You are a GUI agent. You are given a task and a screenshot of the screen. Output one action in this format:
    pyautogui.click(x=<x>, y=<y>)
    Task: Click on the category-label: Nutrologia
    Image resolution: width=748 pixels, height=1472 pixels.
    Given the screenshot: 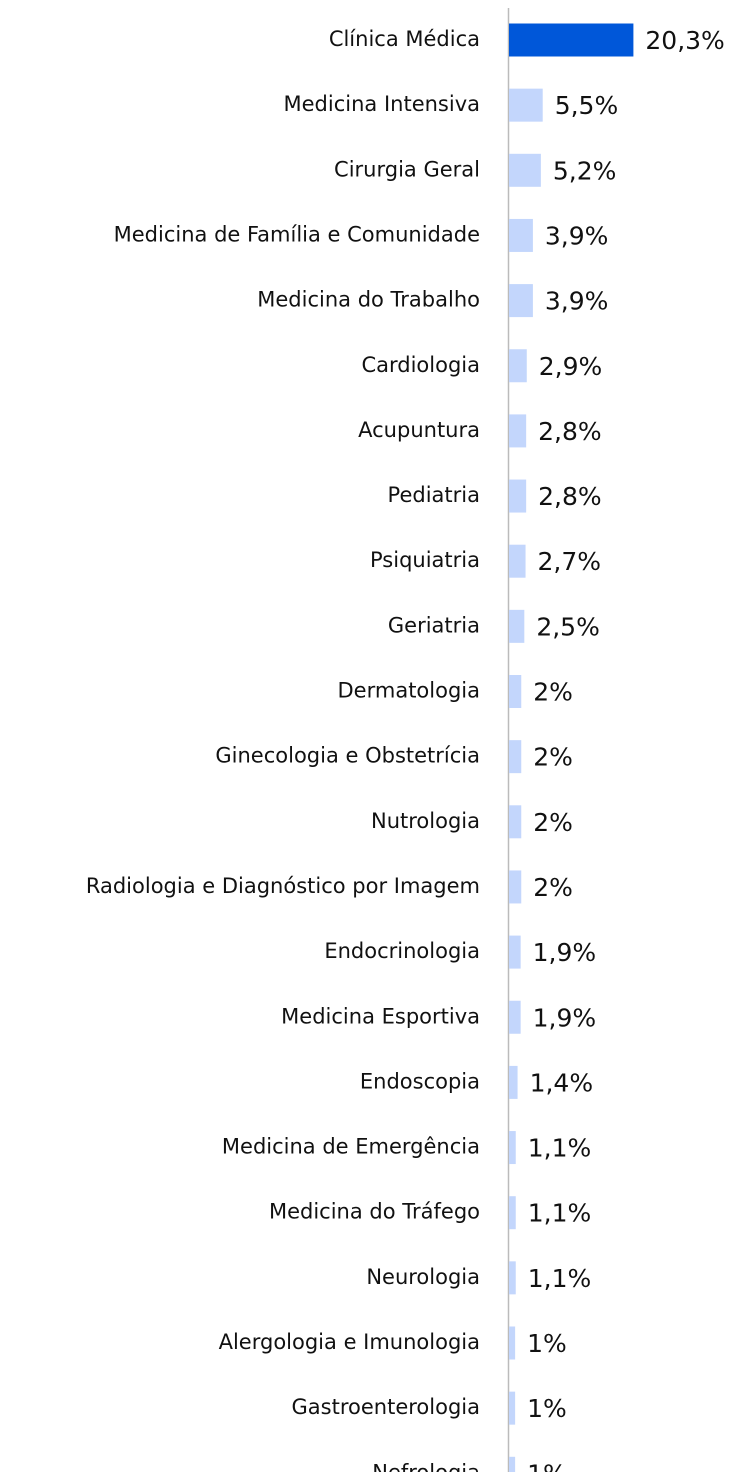 What is the action you would take?
    pyautogui.click(x=425, y=821)
    